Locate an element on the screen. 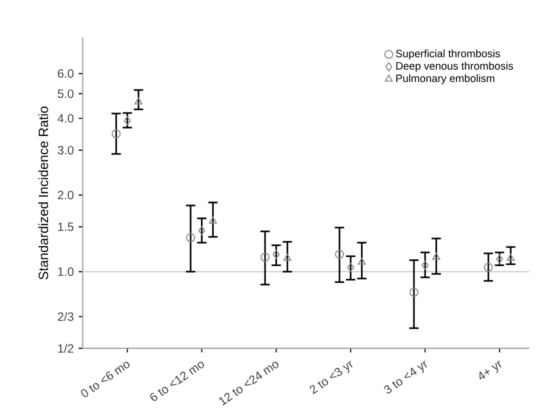 Image resolution: width=540 pixels, height=411 pixels. x-tick-label: 6 to <12 mo is located at coordinates (177, 381).